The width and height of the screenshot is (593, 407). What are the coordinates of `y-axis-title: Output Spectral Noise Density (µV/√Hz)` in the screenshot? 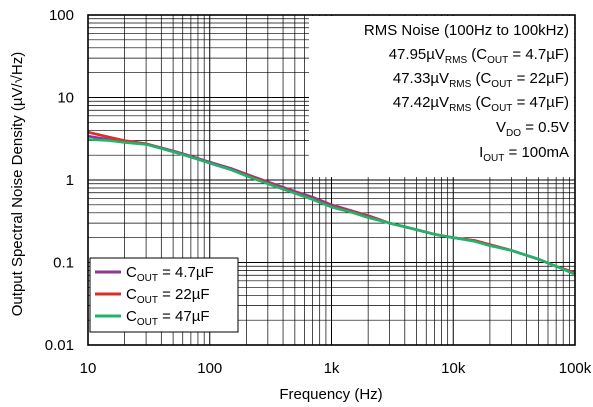 It's located at (17, 184).